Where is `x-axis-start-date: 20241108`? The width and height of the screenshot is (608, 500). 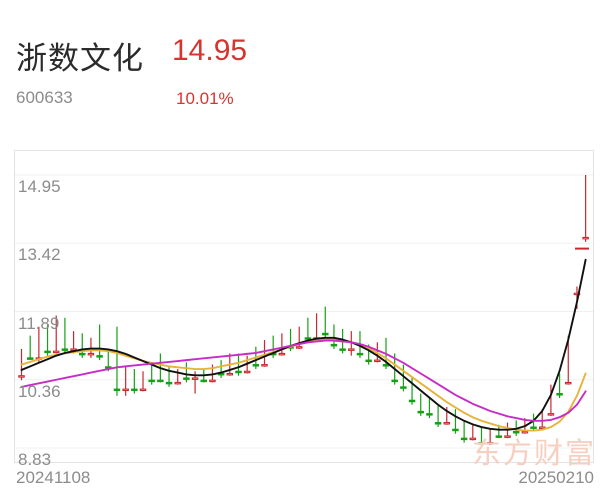 x-axis-start-date: 20241108 is located at coordinates (53, 477).